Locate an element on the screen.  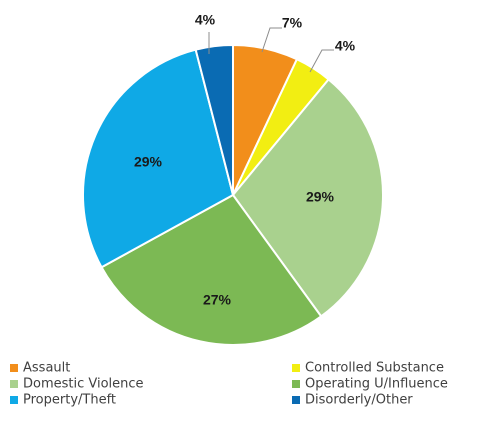
legend-label-operating-u-influence: Operating U/Influence is located at coordinates (376, 384).